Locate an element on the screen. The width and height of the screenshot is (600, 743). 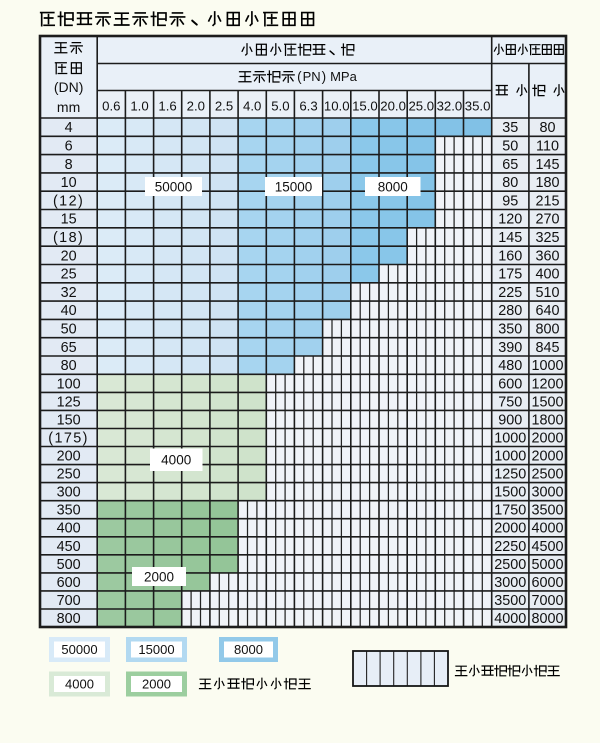
svg-text: 125 is located at coordinates (69, 402).